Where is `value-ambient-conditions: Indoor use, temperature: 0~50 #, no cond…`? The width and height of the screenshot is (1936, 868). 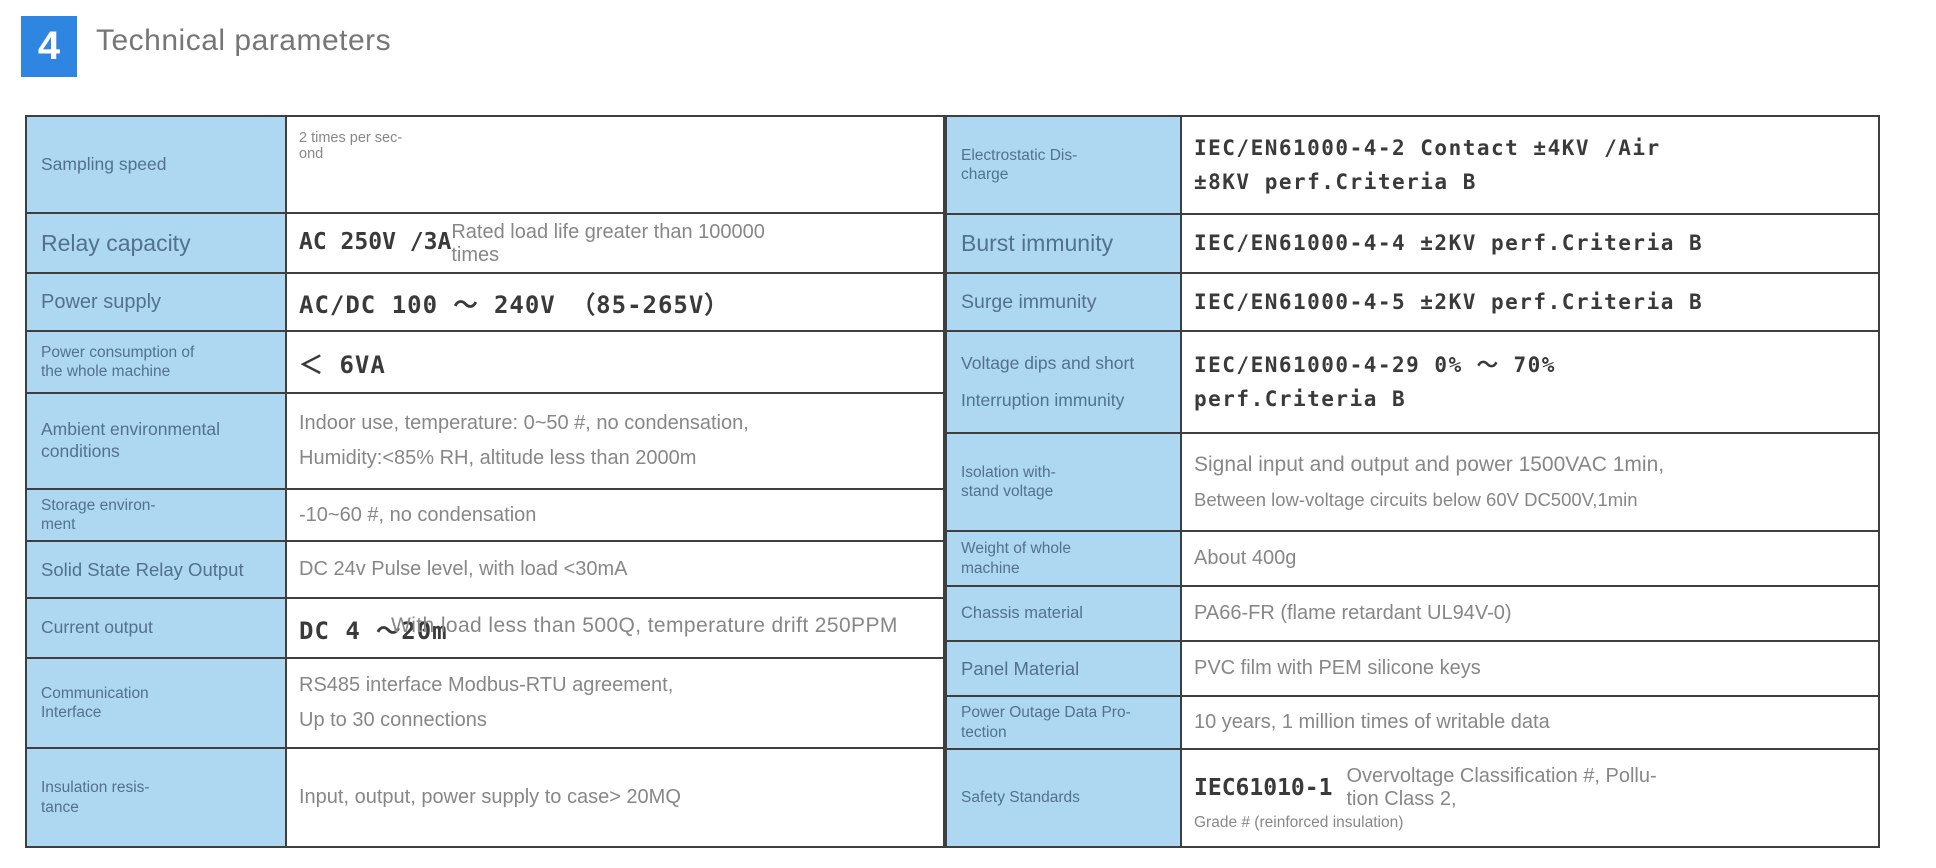
value-ambient-conditions: Indoor use, temperature: 0~50 #, no cond… is located at coordinates (615, 441).